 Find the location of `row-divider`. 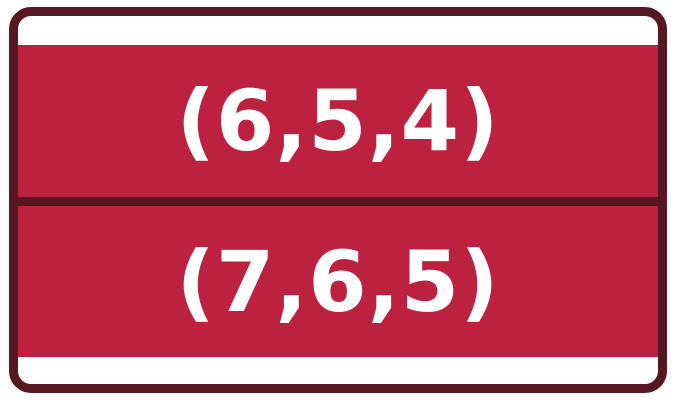

row-divider is located at coordinates (338, 201).